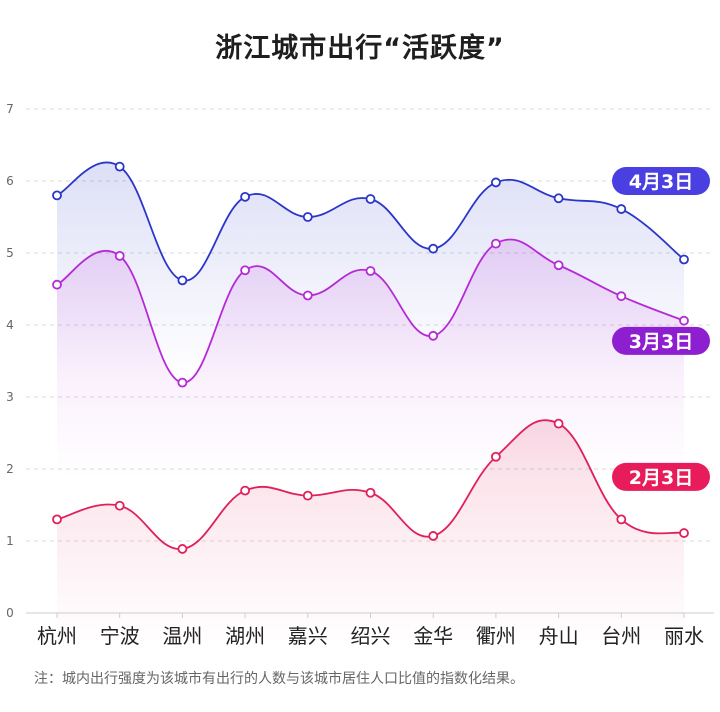 The width and height of the screenshot is (720, 712). What do you see at coordinates (684, 636) in the screenshot?
I see `x-tick-label: 丽水` at bounding box center [684, 636].